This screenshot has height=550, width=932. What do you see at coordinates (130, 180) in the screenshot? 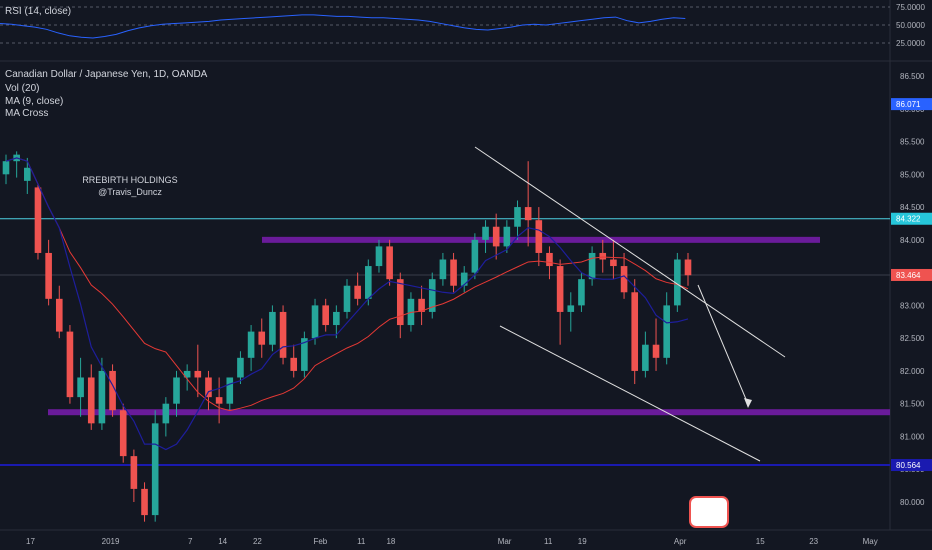
I see `watermark-line-1: RREBIRTH HOLDINGS` at bounding box center [130, 180].